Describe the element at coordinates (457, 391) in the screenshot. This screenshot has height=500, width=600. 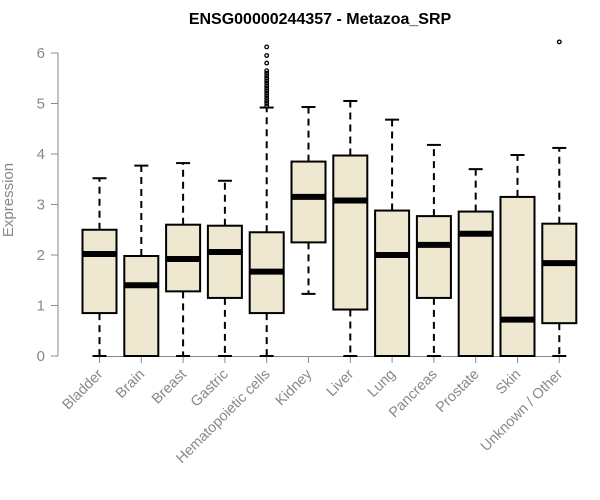
I see `x-tick-label: Prostate` at that location.